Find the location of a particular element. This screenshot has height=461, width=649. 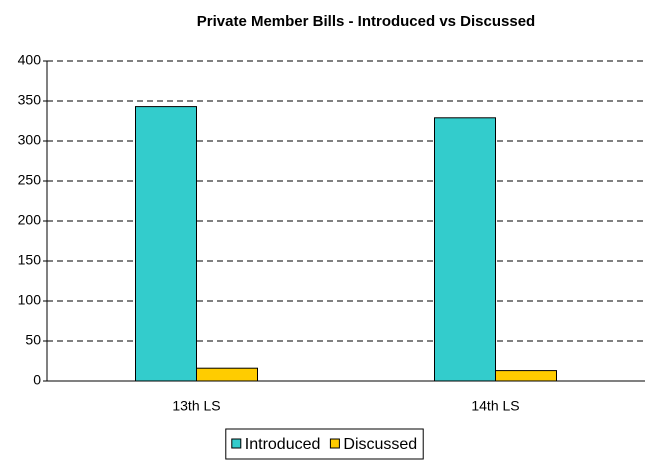

y-tick-label: 300 is located at coordinates (30, 140).